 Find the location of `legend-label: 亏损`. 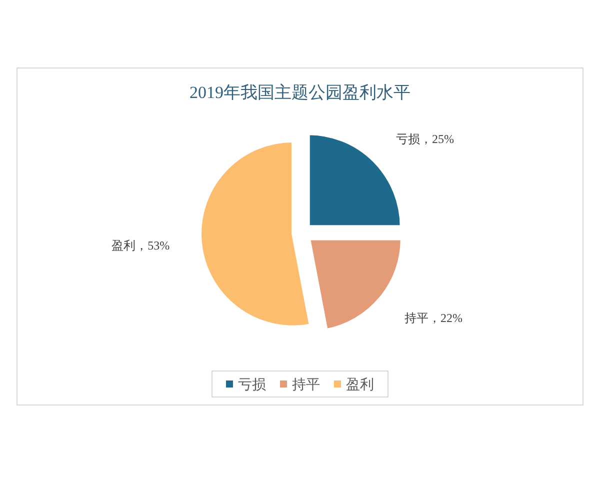

legend-label: 亏损 is located at coordinates (252, 384).